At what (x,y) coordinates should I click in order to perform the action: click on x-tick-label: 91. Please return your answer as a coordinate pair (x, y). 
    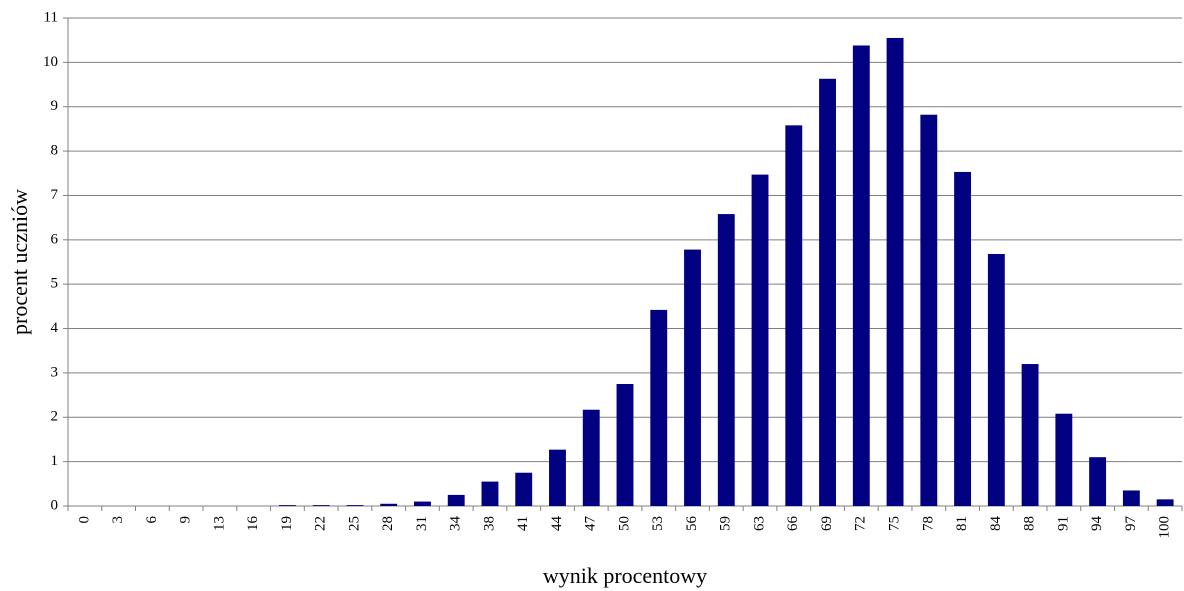
    Looking at the image, I should click on (1063, 523).